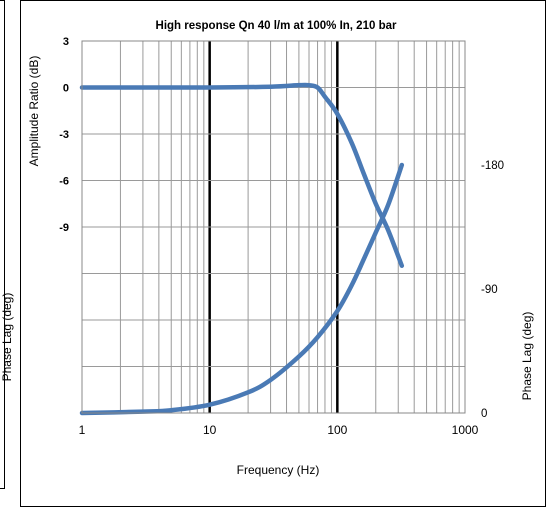 Image resolution: width=548 pixels, height=510 pixels. I want to click on y-left-tick-label: 3, so click(66, 42).